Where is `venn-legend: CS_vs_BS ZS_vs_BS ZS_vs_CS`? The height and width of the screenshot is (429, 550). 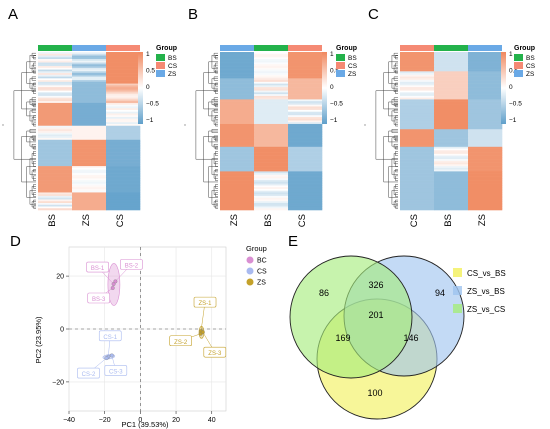 venn-legend: CS_vs_BS ZS_vs_BS ZS_vs_CS is located at coordinates (479, 291).